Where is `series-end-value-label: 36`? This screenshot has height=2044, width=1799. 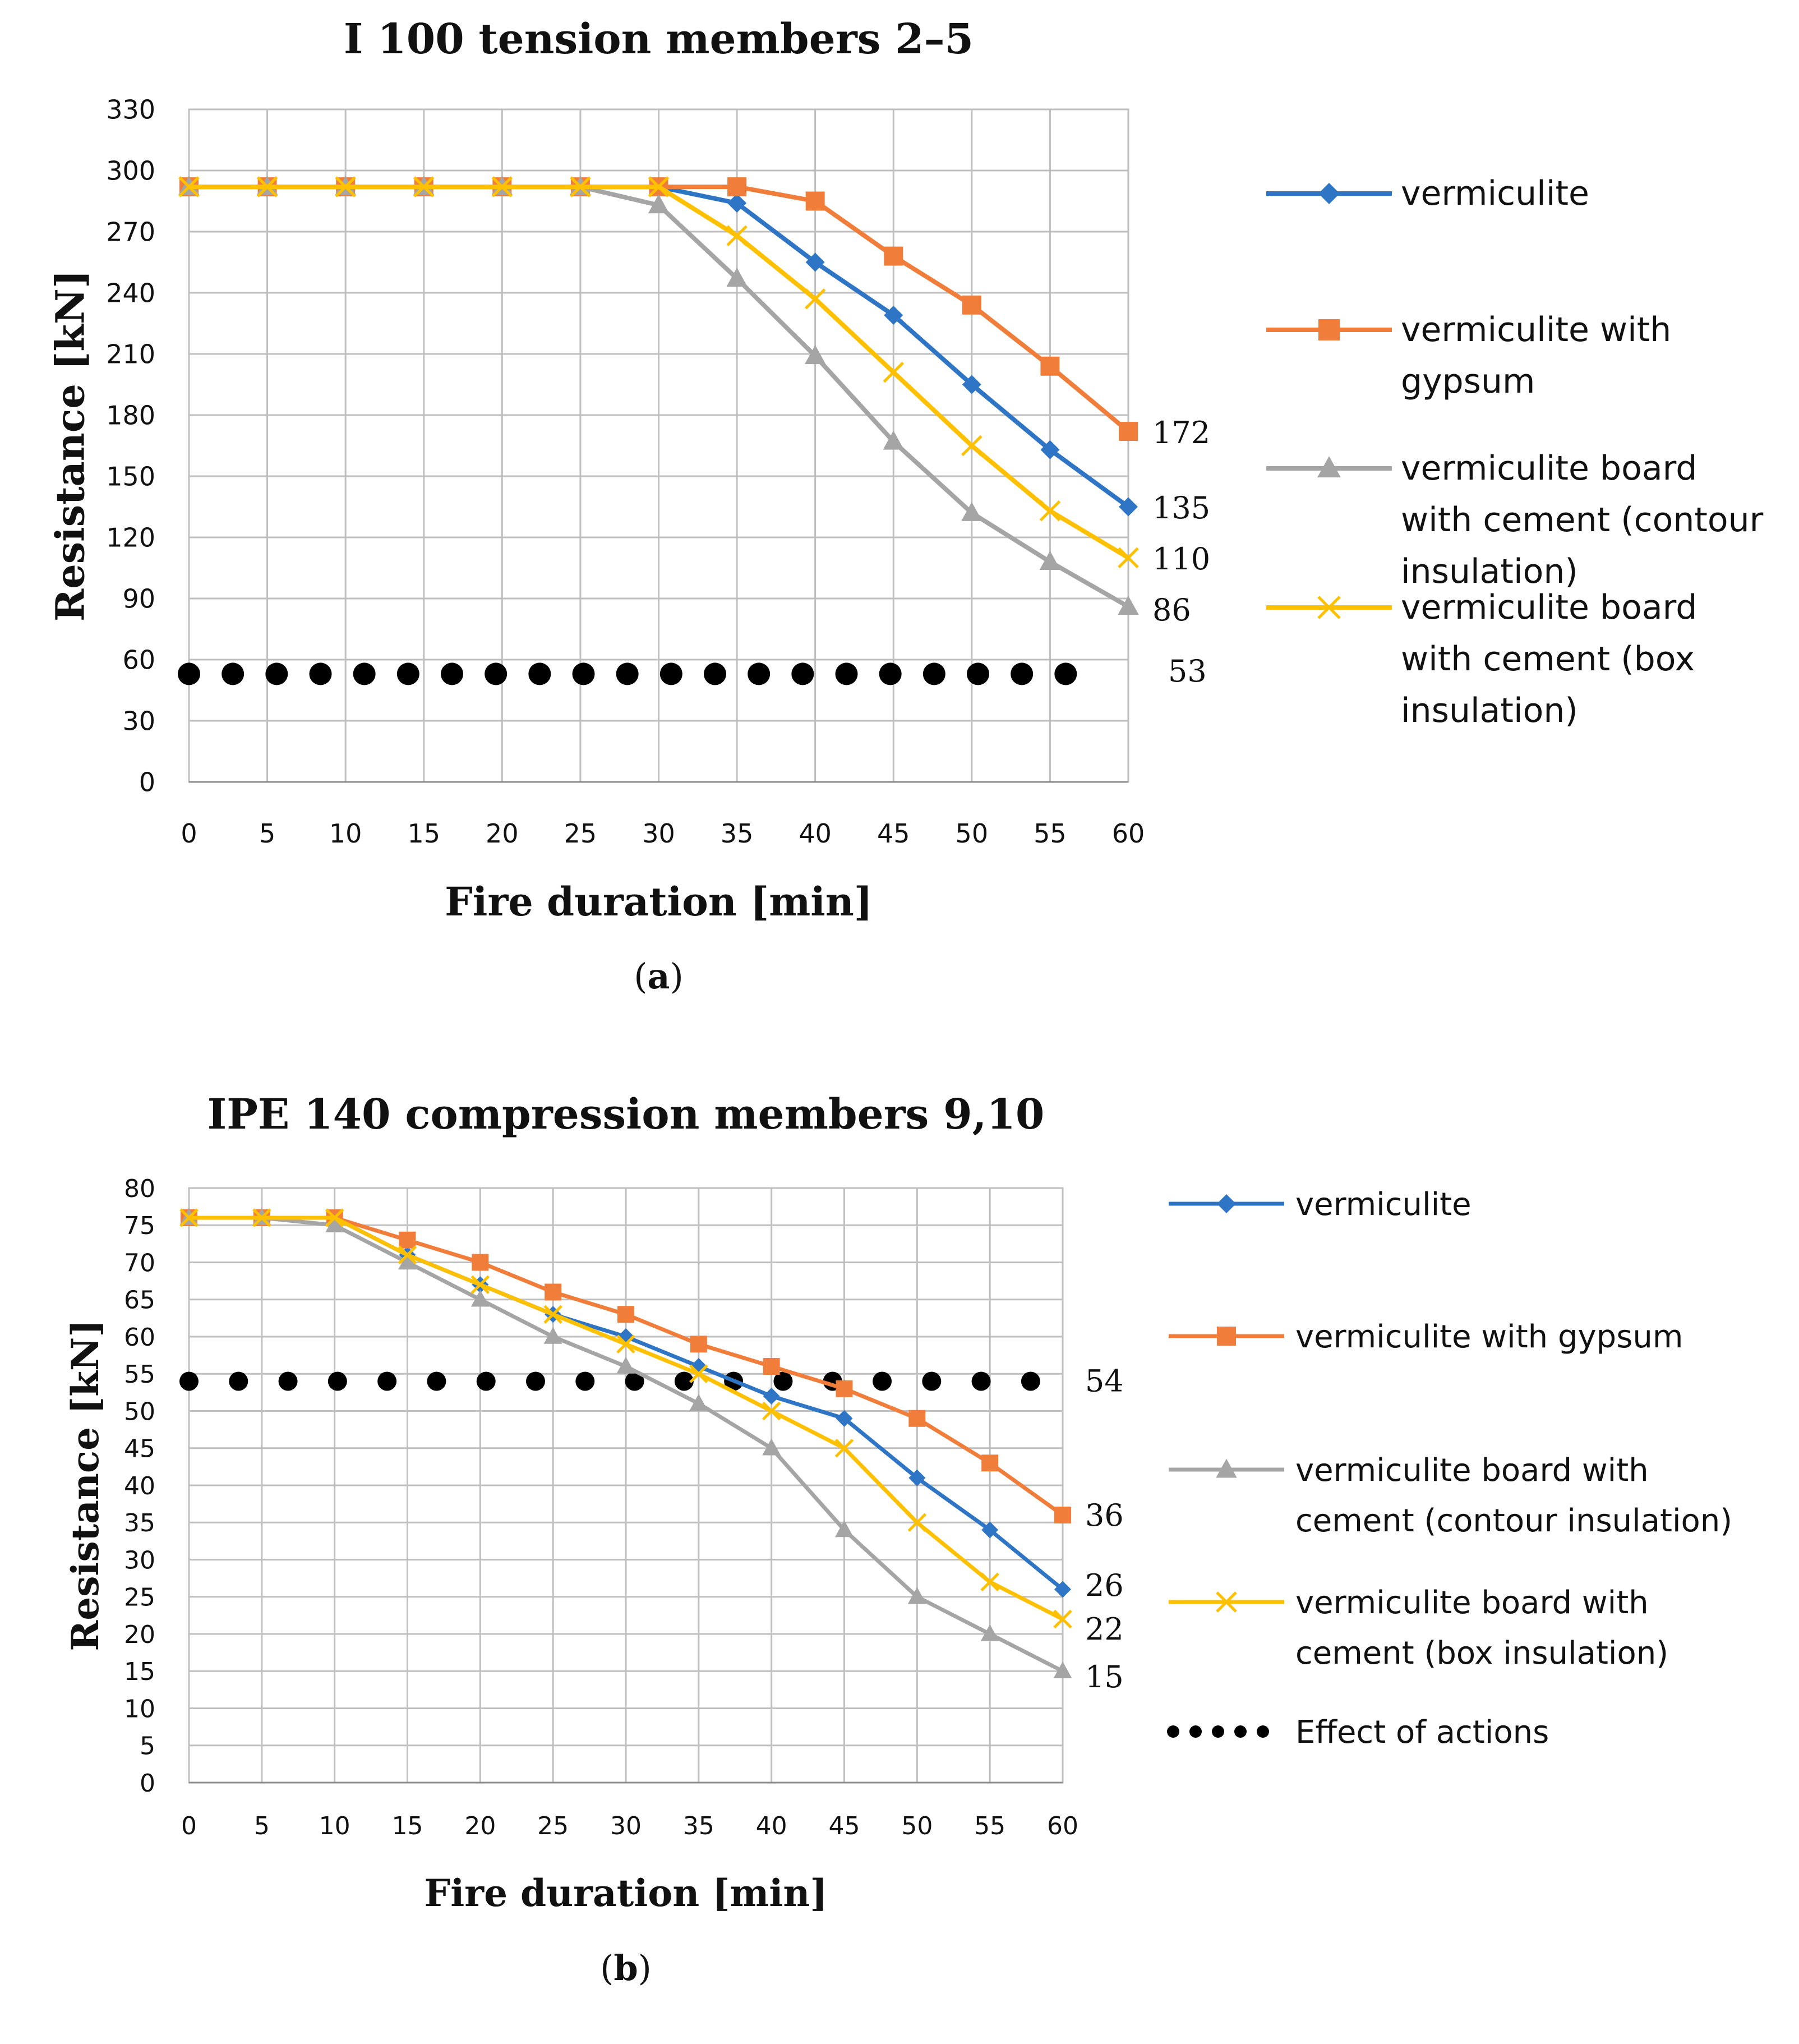
series-end-value-label: 36 is located at coordinates (1105, 1515).